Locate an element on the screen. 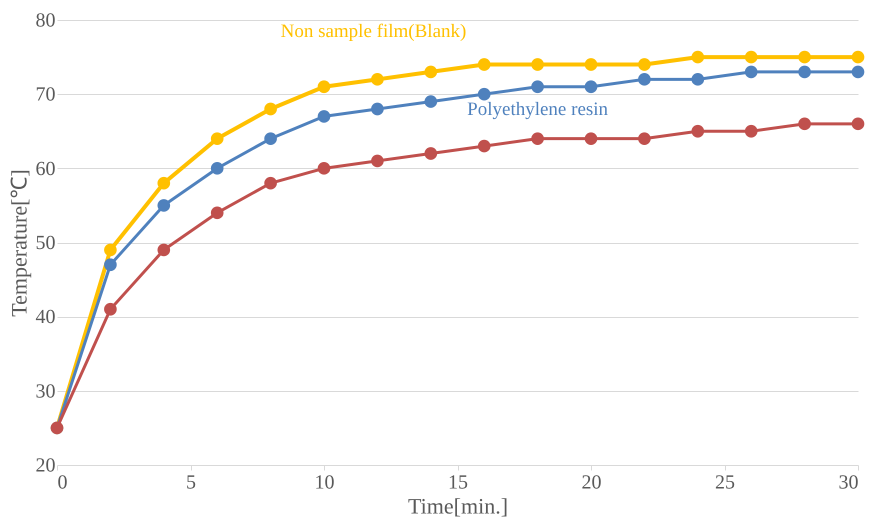  y-axis-title: Temperature[℃] is located at coordinates (19, 243).